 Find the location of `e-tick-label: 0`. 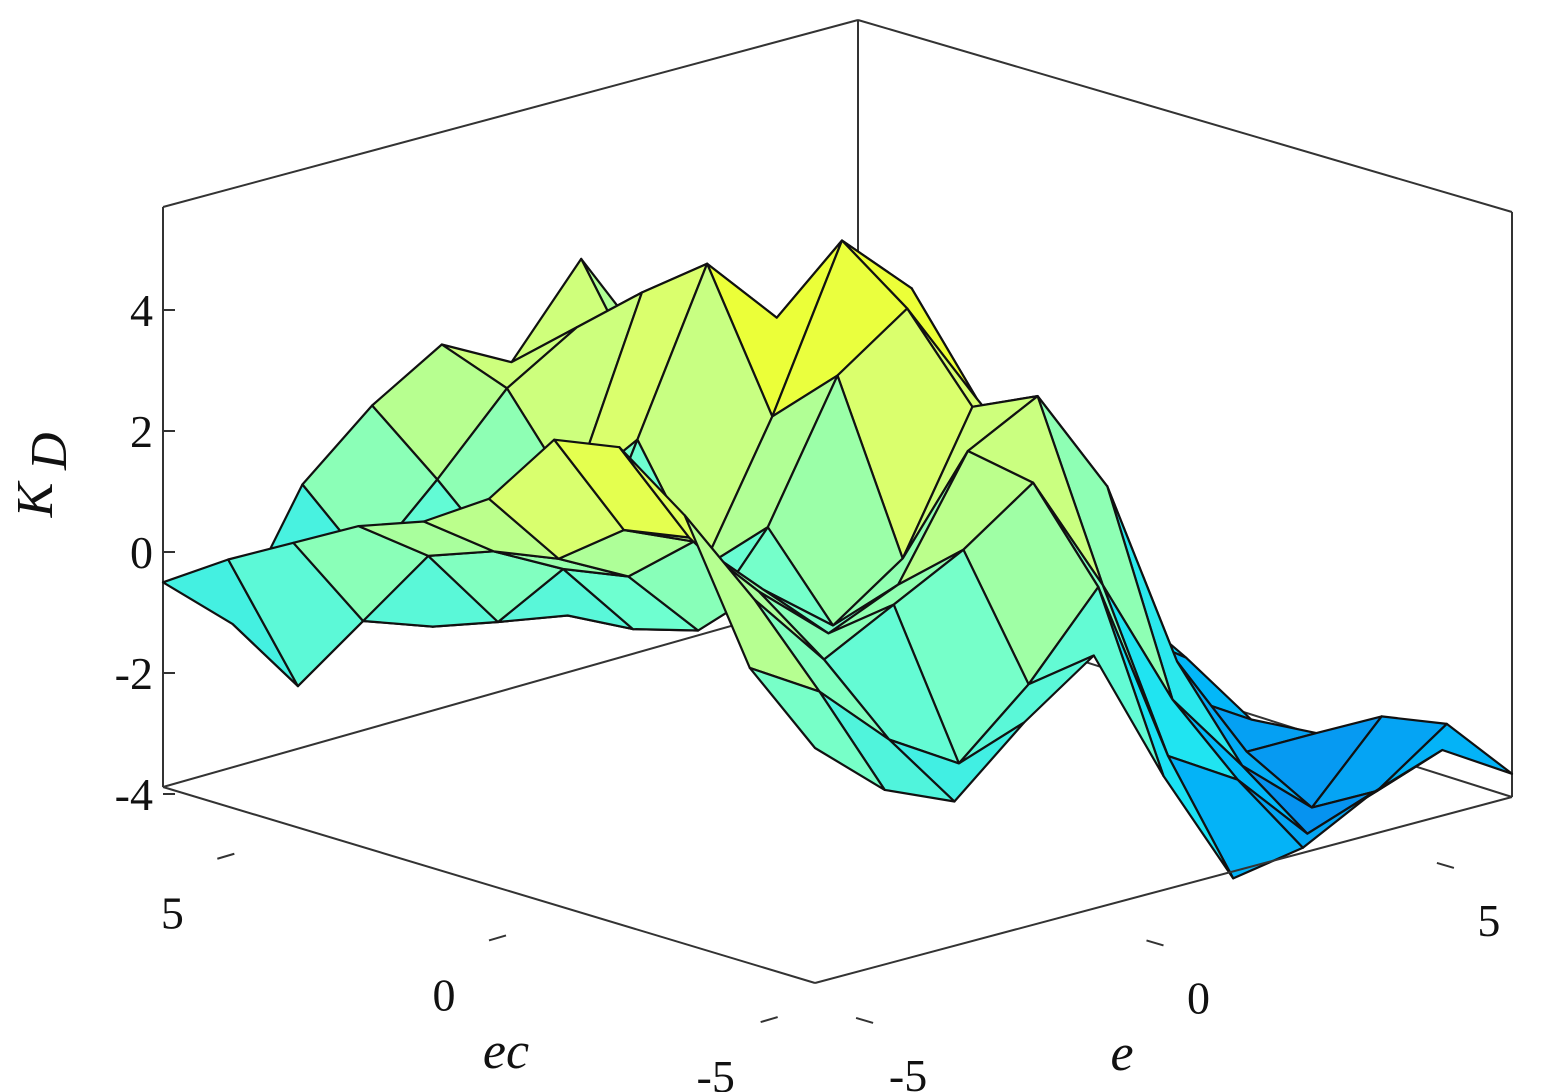

e-tick-label: 0 is located at coordinates (1198, 997).